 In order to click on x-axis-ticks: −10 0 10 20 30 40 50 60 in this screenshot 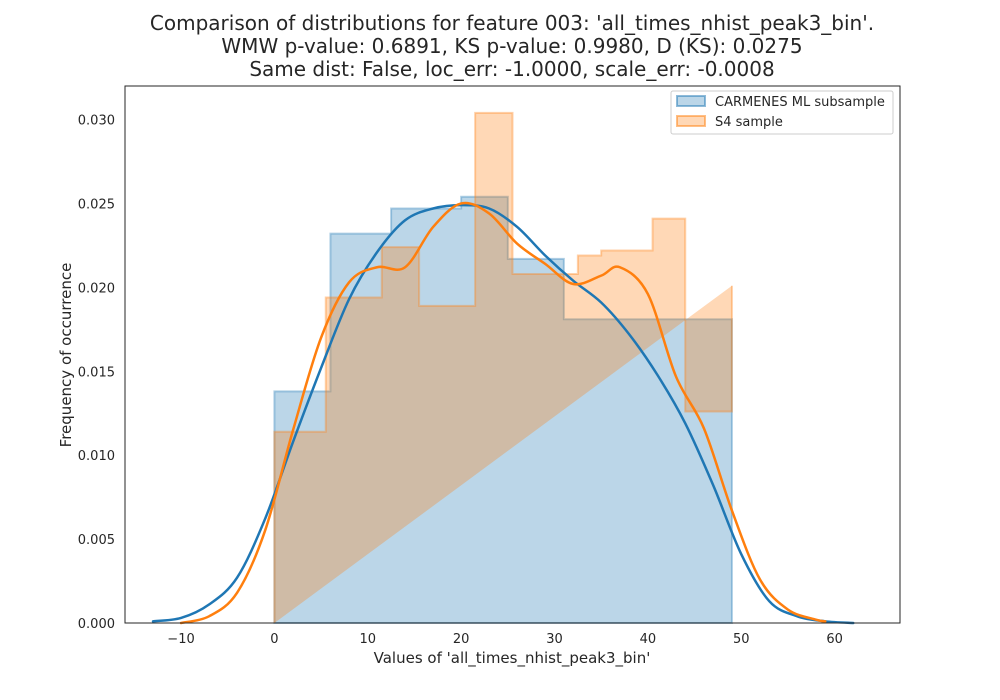, I will do `click(505, 639)`.